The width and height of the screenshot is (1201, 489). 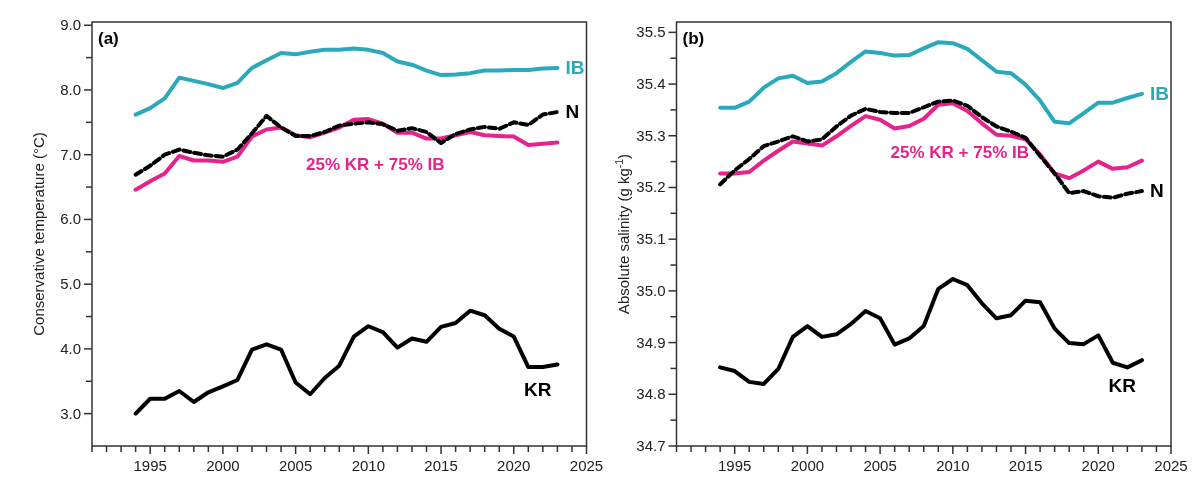 What do you see at coordinates (70, 25) in the screenshot?
I see `y-tick-label: 9.0` at bounding box center [70, 25].